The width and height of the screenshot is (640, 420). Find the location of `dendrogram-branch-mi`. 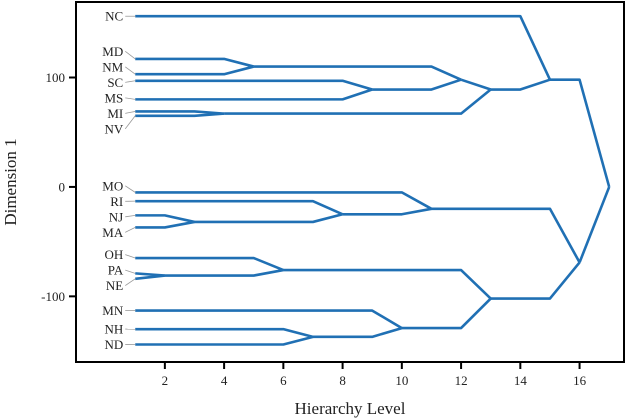

dendrogram-branch-mi is located at coordinates (180, 112).